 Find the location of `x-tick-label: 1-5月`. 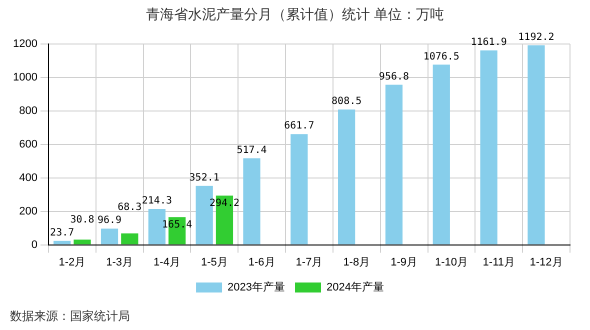

x-tick-label: 1-5月 is located at coordinates (214, 262).